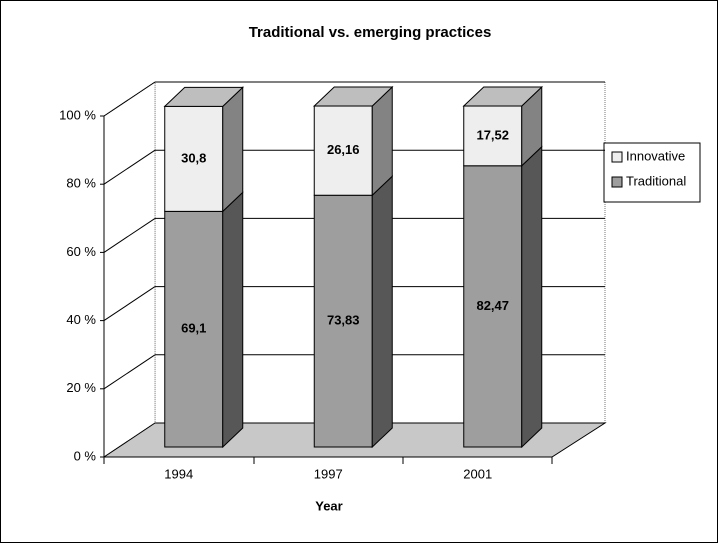 Image resolution: width=719 pixels, height=544 pixels. Describe the element at coordinates (477, 473) in the screenshot. I see `x-tick-label: 2001` at that location.